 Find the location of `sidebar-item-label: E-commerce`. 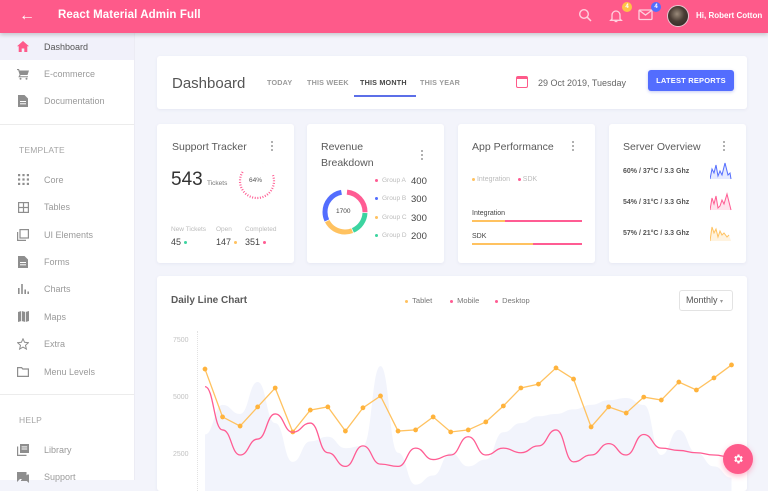

sidebar-item-label: E-commerce is located at coordinates (70, 74).